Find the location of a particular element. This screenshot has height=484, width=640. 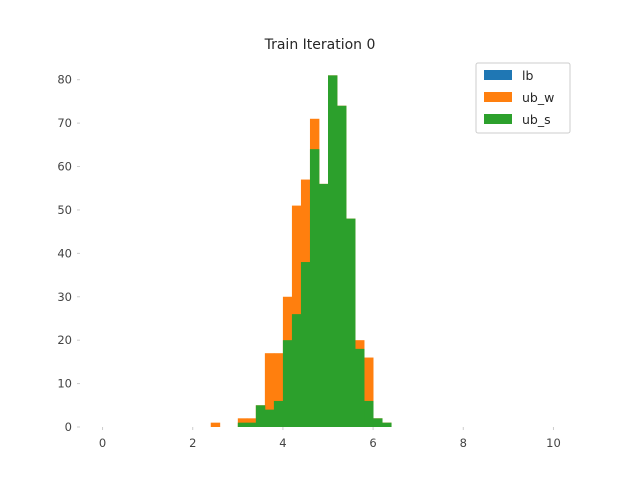

y-tick-label: 50 is located at coordinates (64, 210).